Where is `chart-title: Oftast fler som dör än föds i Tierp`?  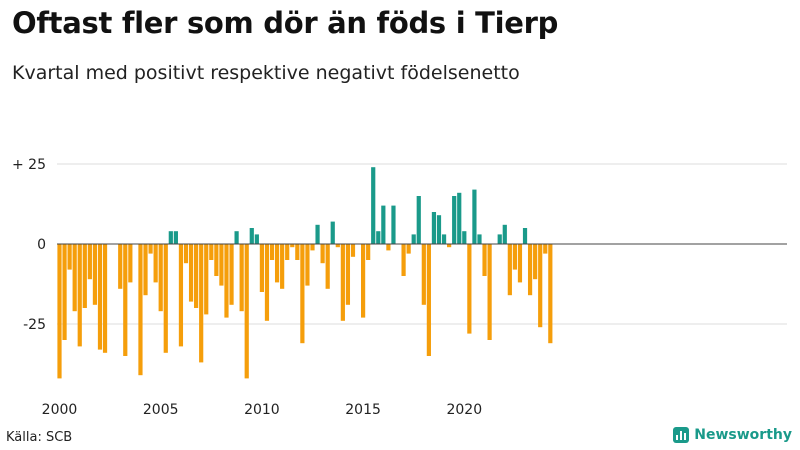 chart-title: Oftast fler som dör än föds i Tierp is located at coordinates (285, 23).